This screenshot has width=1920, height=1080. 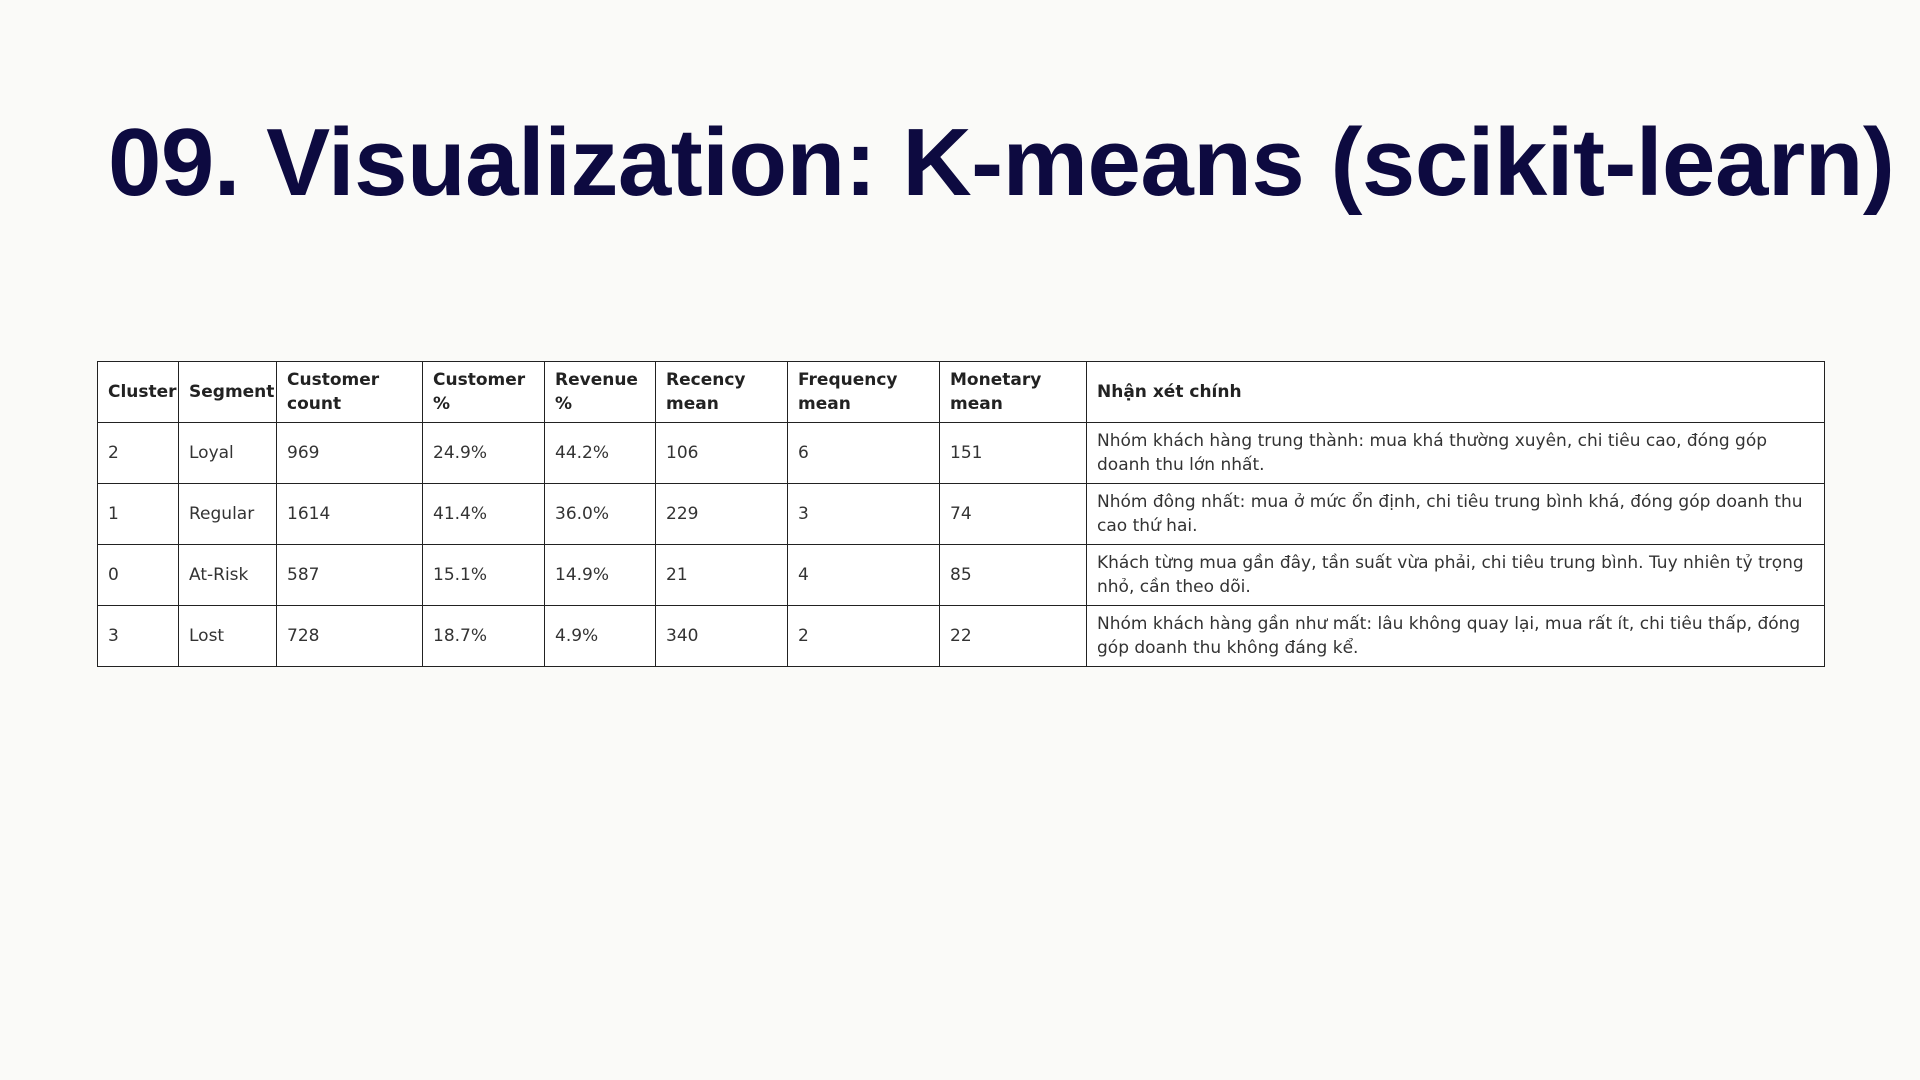 I want to click on table-cell: At-Risk, so click(x=227, y=575).